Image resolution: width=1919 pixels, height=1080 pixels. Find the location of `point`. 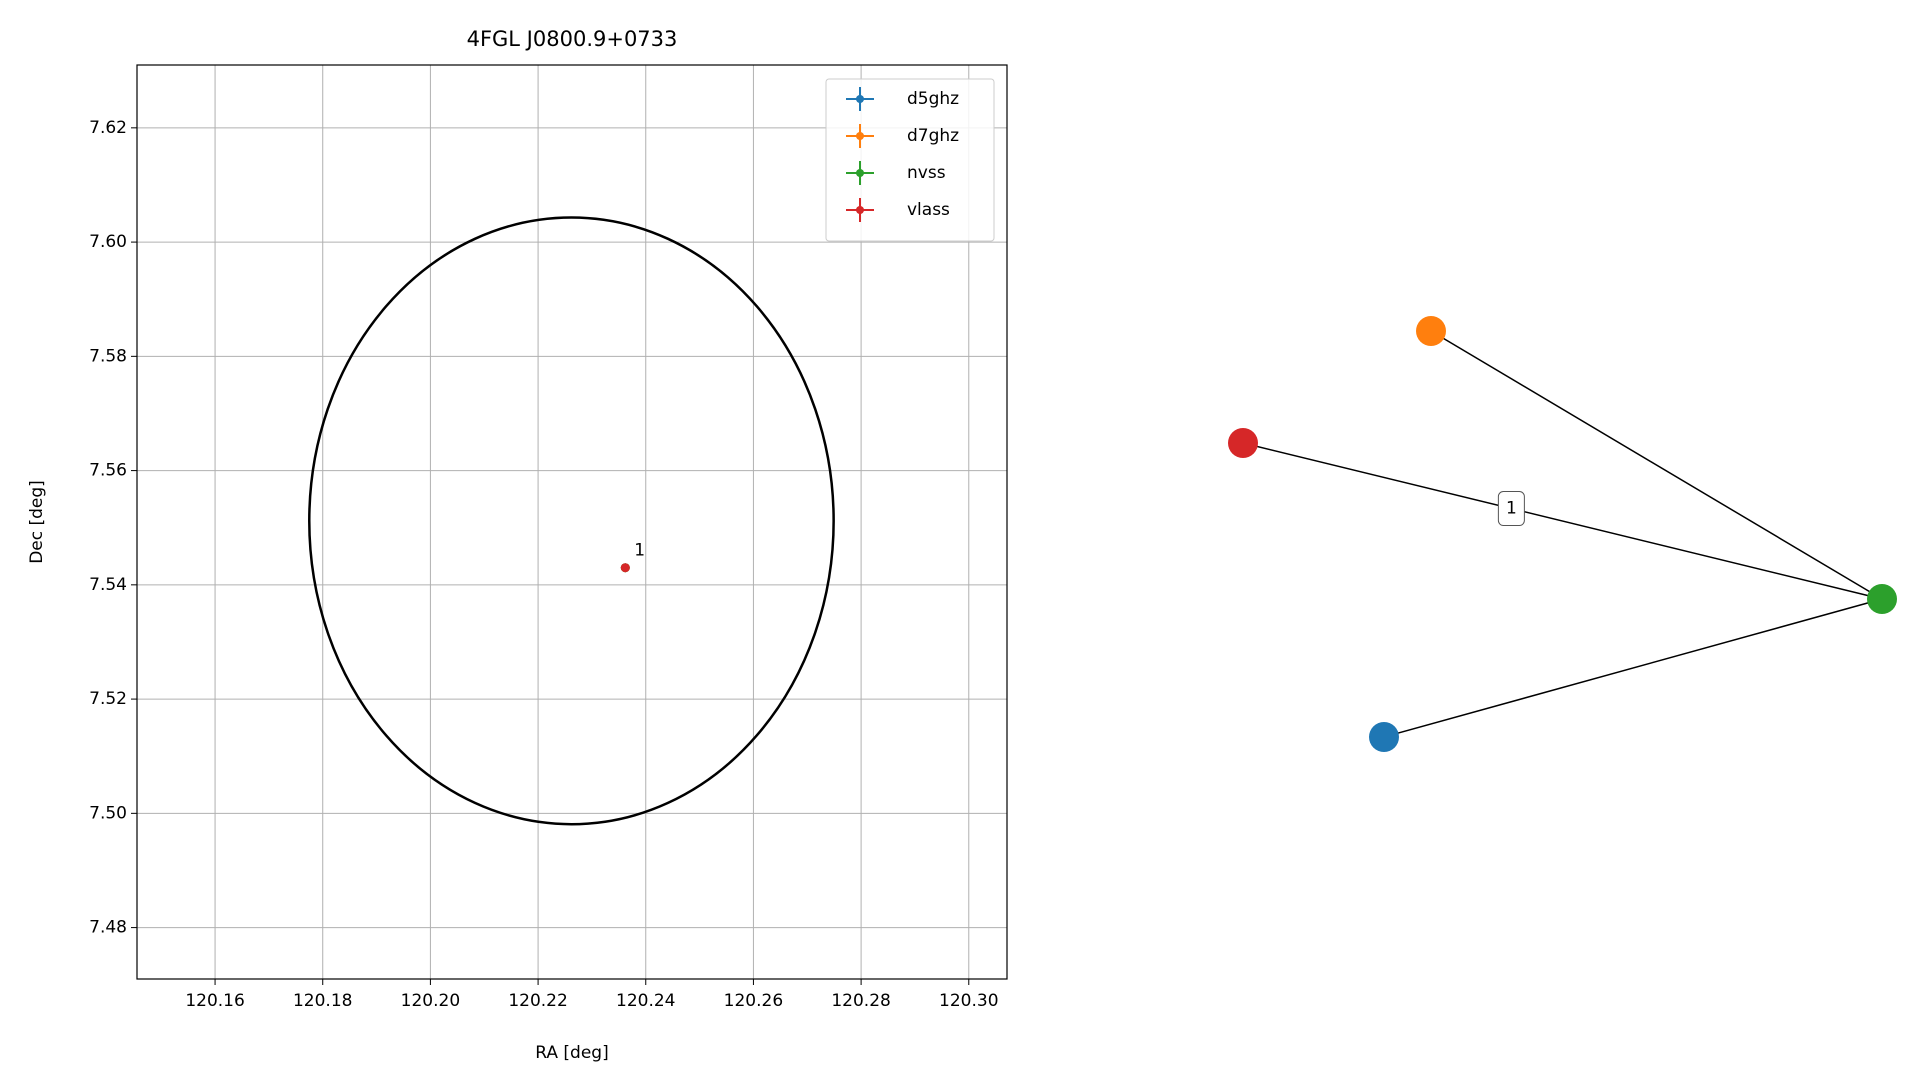

point is located at coordinates (625, 568).